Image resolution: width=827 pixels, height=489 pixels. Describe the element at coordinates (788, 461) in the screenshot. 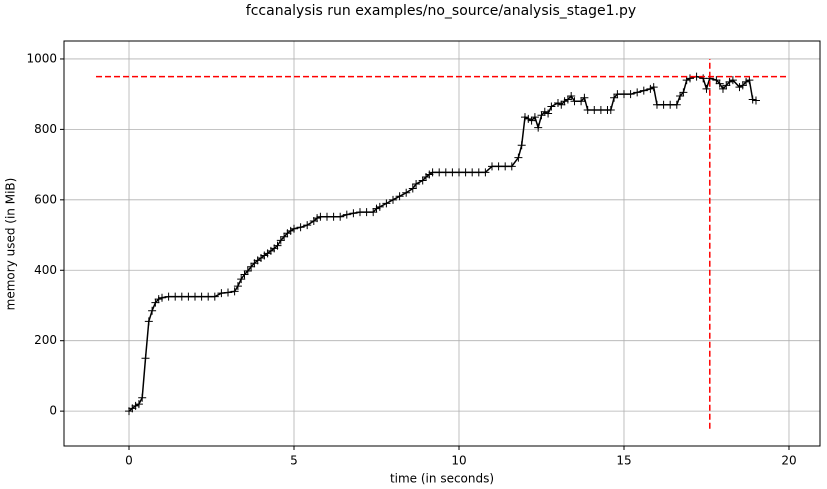

I see `x-tick-label: 20` at that location.